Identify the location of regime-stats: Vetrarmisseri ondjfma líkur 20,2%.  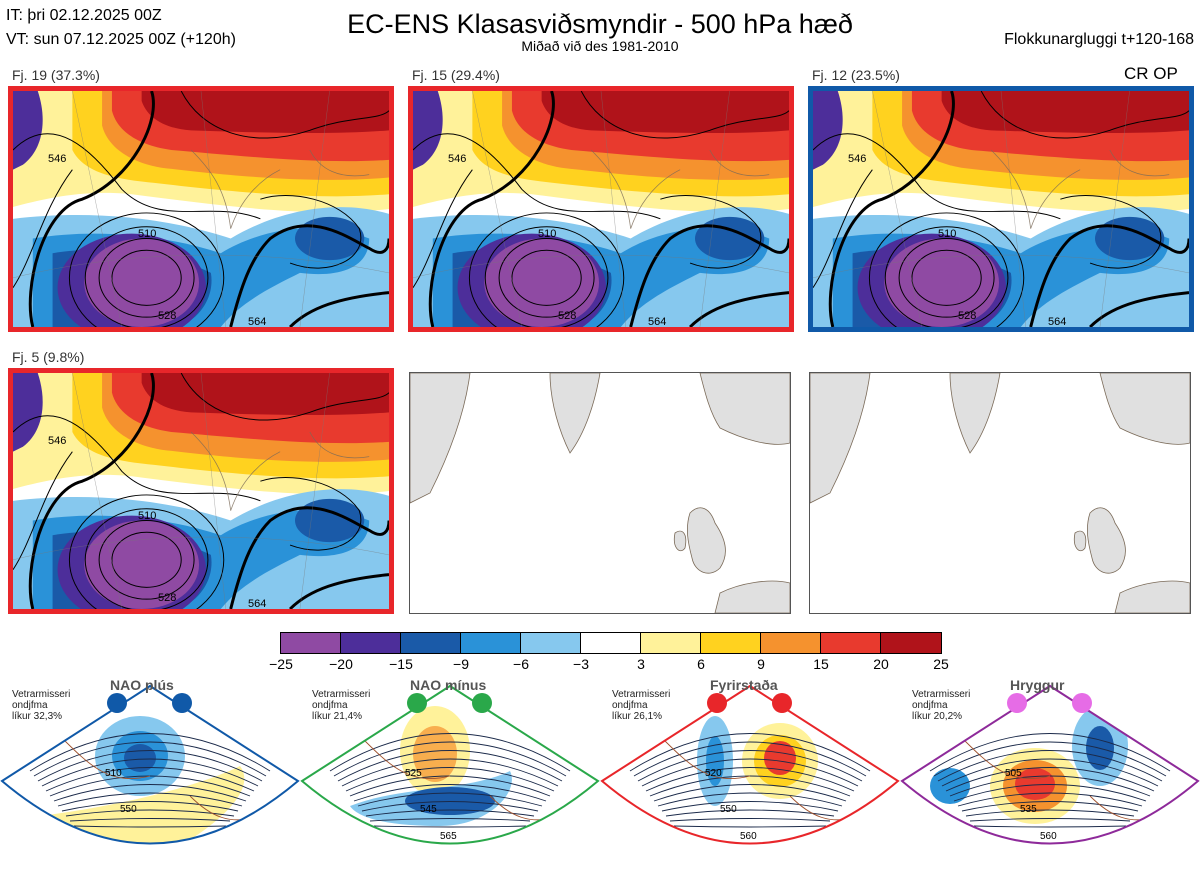
(941, 705).